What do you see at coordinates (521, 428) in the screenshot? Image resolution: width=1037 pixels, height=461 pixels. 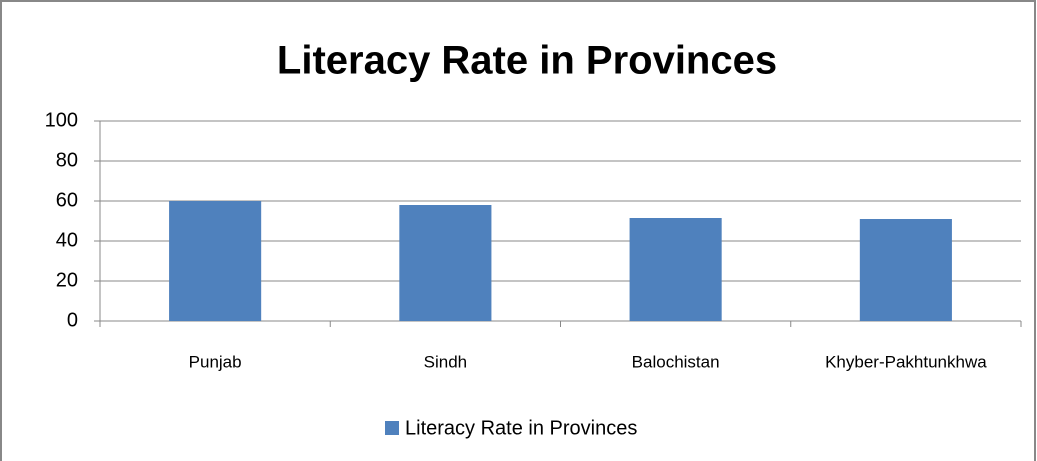 I see `legend-label: Literacy Rate in Provinces` at bounding box center [521, 428].